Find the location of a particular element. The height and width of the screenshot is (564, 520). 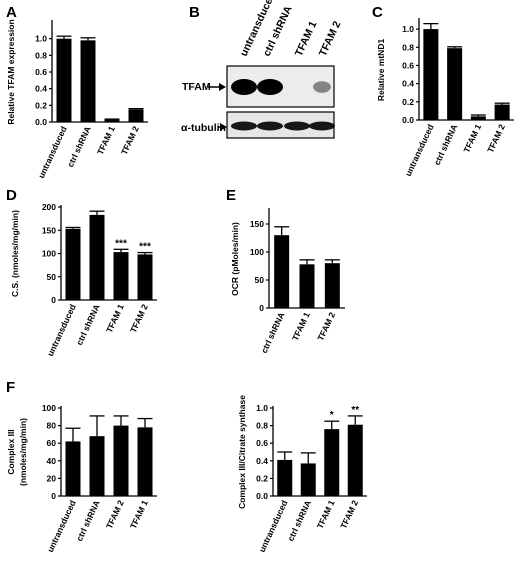

chart-d-y-tick-label: 150 is located at coordinates (49, 230).